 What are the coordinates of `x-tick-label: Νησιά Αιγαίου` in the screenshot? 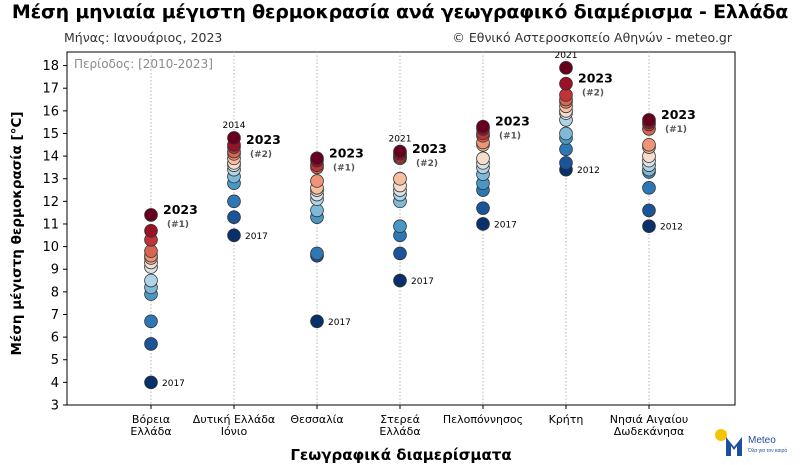 It's located at (649, 419).